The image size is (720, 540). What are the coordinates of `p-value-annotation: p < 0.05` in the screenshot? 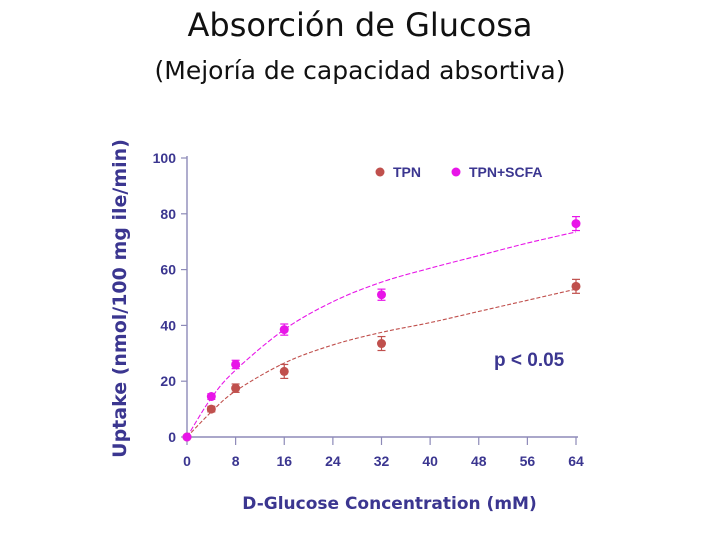 It's located at (529, 360).